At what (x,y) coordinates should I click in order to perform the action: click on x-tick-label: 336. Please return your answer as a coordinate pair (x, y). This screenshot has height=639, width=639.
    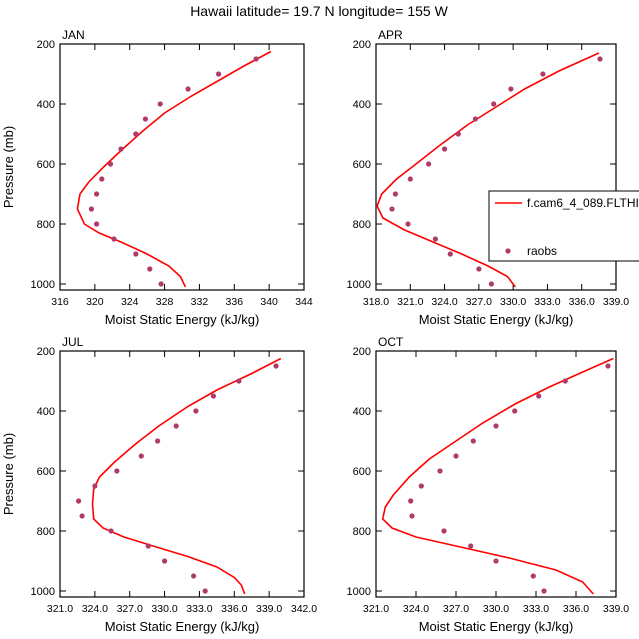
    Looking at the image, I should click on (235, 302).